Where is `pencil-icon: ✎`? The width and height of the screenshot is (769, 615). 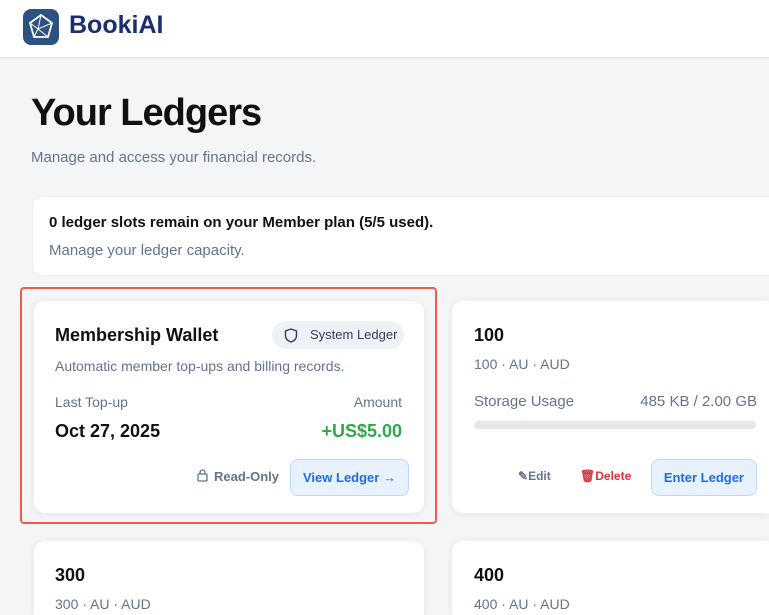
pencil-icon: ✎ is located at coordinates (523, 476).